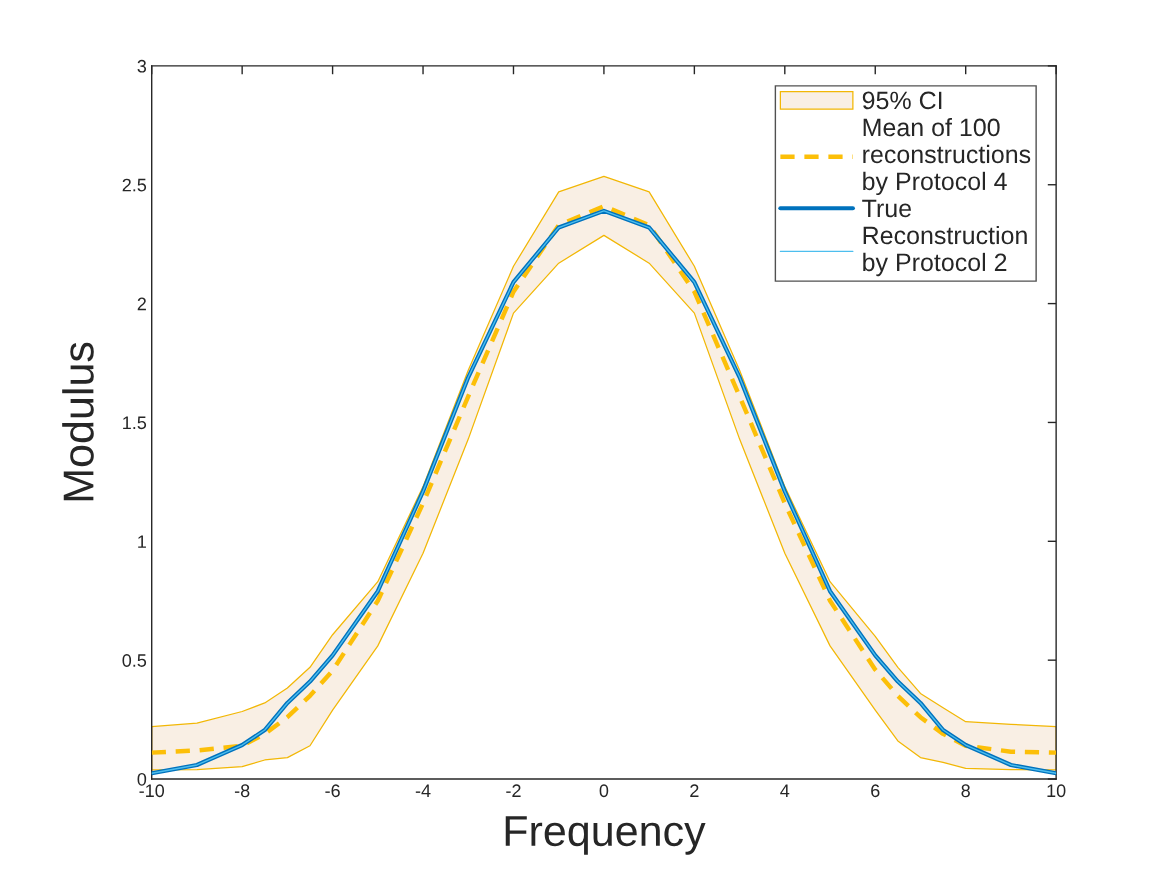  Describe the element at coordinates (135, 423) in the screenshot. I see `y-tick-label: 1.5` at that location.